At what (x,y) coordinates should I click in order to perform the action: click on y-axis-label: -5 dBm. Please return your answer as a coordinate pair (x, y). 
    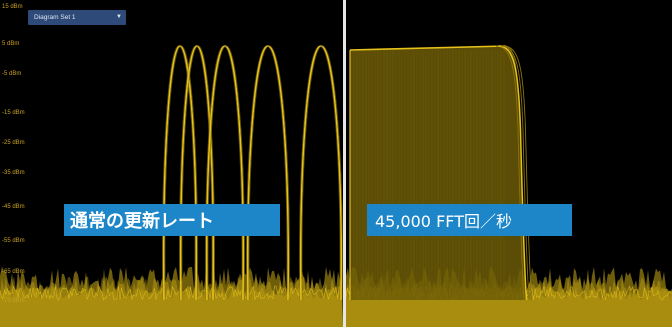
    Looking at the image, I should click on (12, 74).